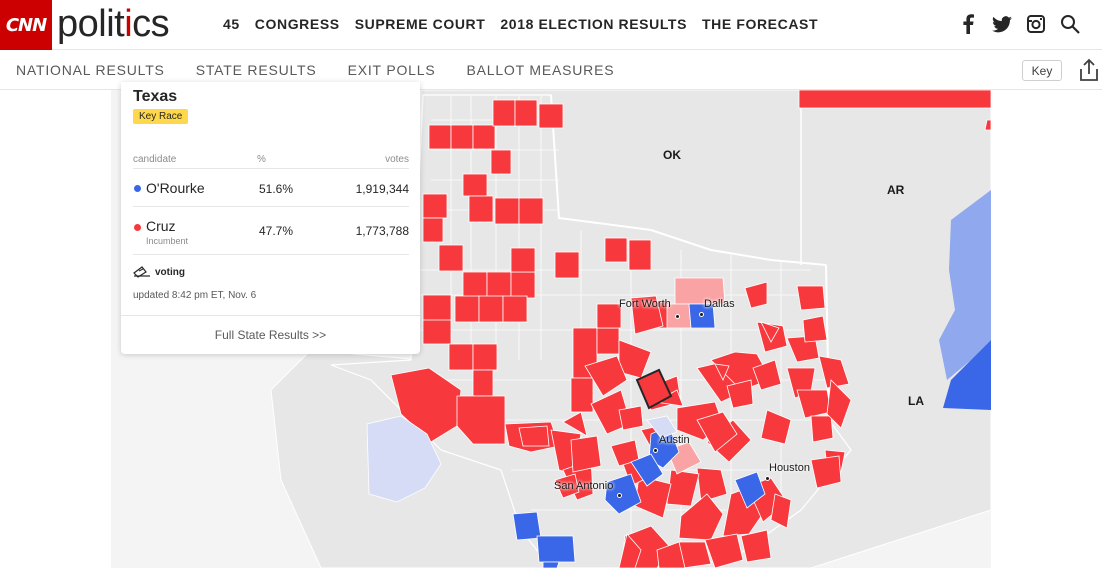 The height and width of the screenshot is (568, 1102). I want to click on ballot-icon, so click(142, 272).